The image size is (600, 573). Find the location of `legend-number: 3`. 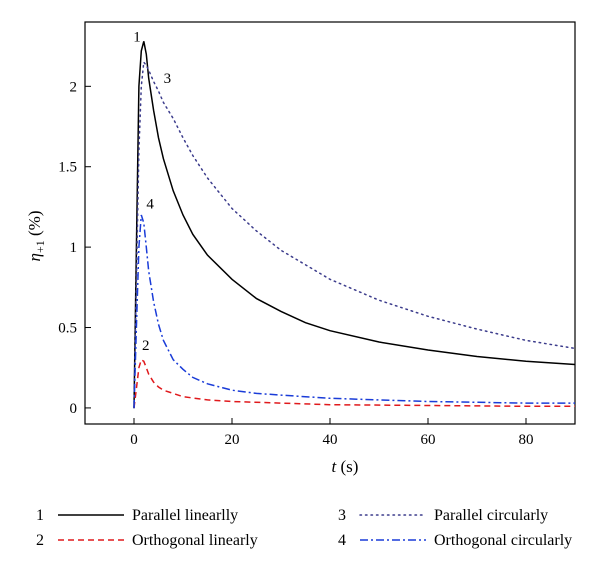

legend-number: 3 is located at coordinates (342, 515).